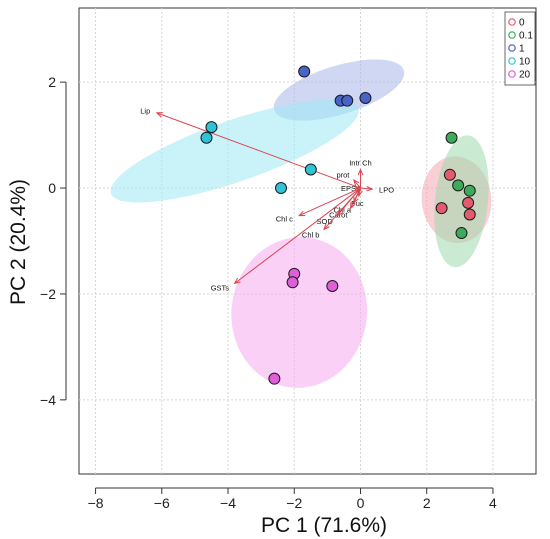 The width and height of the screenshot is (550, 539). What do you see at coordinates (360, 163) in the screenshot?
I see `loading-label-intr-ch: Intr Ch` at bounding box center [360, 163].